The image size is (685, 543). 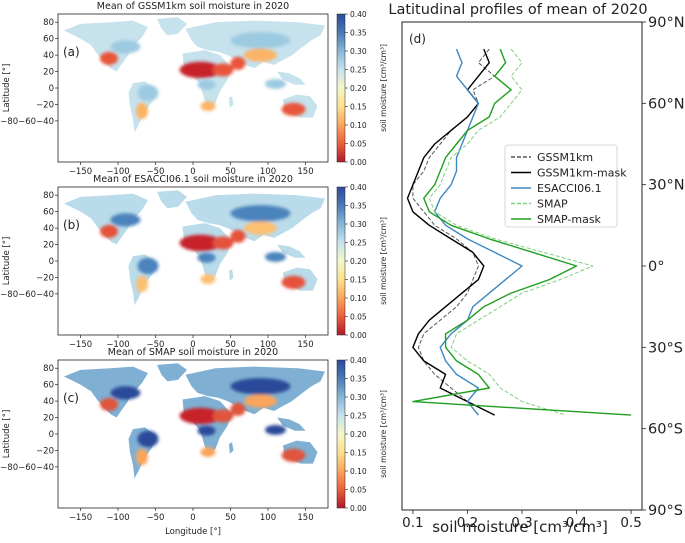 What do you see at coordinates (193, 532) in the screenshot?
I see `map-x-label: Longitude [°]` at bounding box center [193, 532].